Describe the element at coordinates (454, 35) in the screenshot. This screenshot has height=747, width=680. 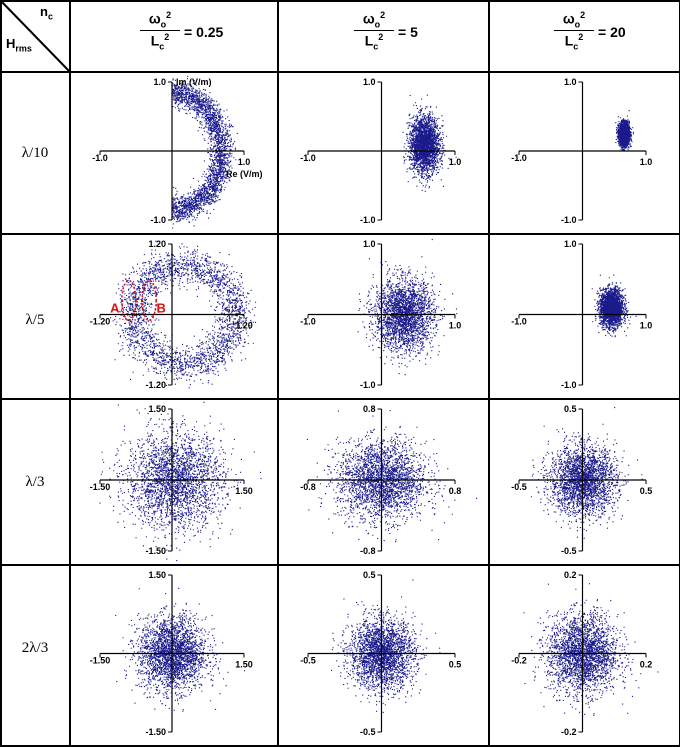
I see `column-header-1: ωo2 Lc2 = 5` at that location.